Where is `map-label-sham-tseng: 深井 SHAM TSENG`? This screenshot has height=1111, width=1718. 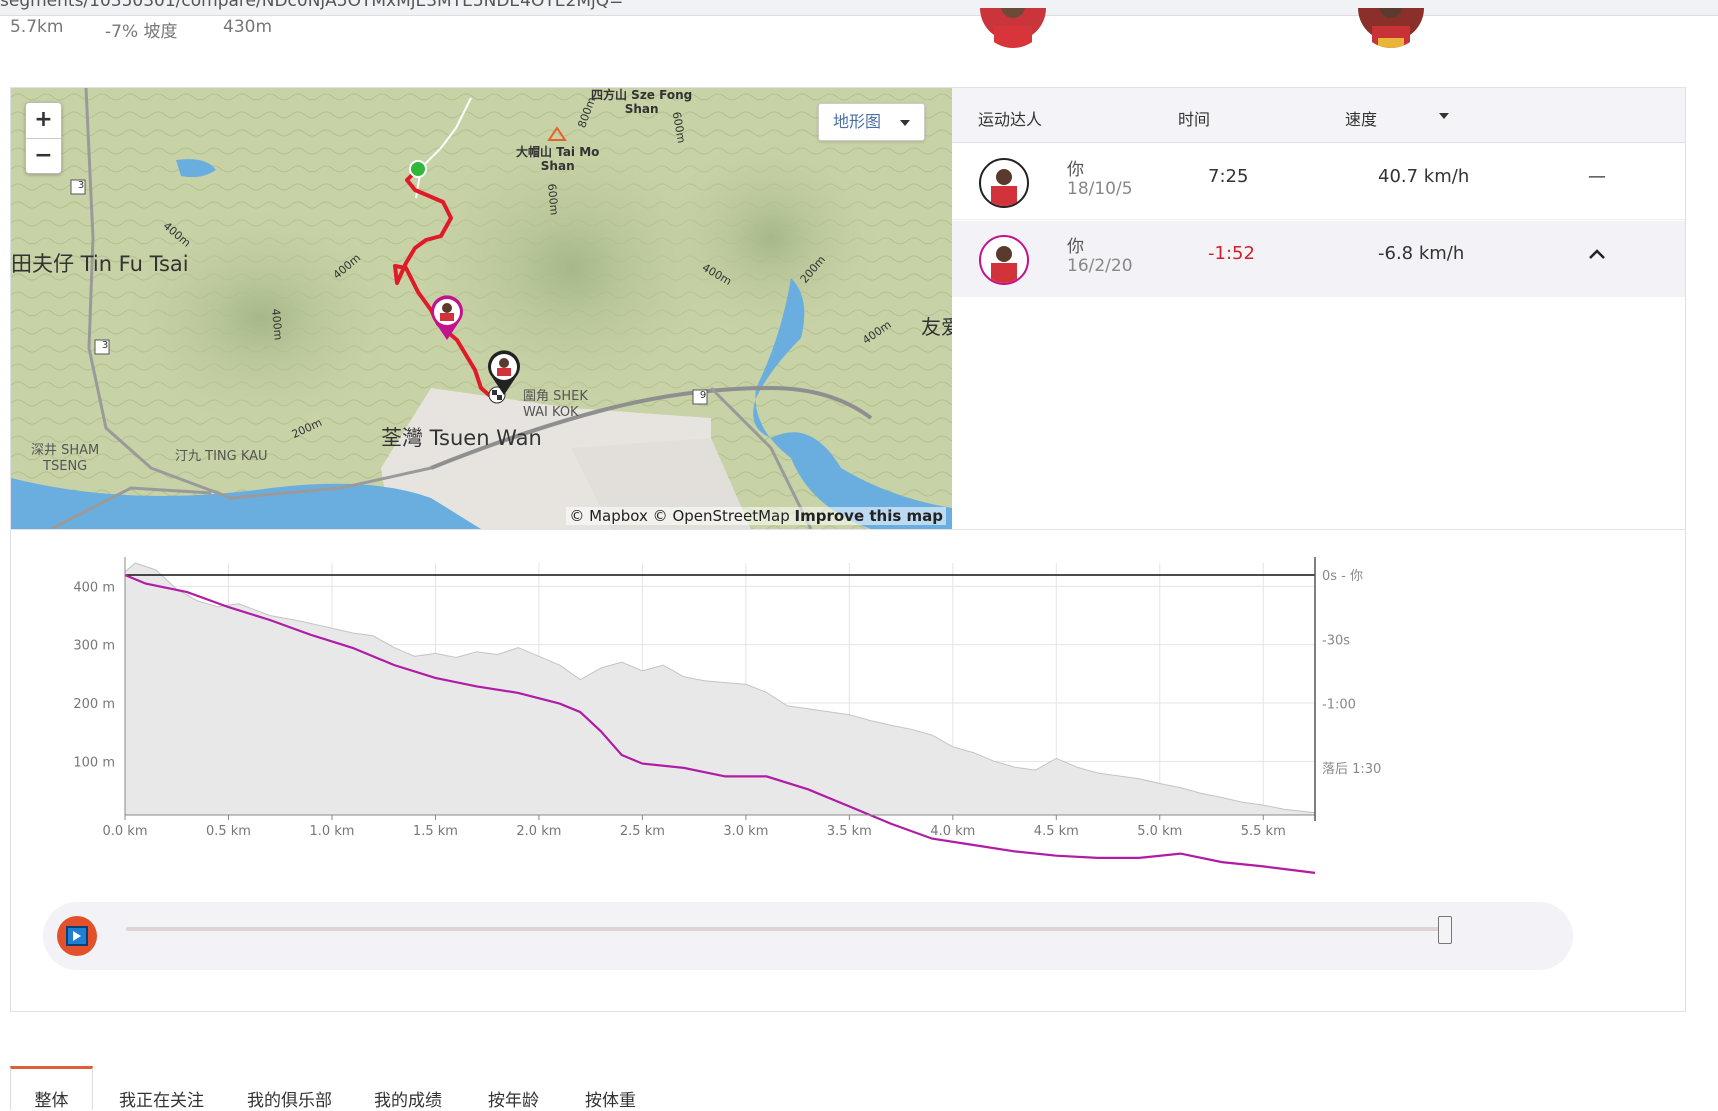
map-label-sham-tseng: 深井 SHAM TSENG is located at coordinates (65, 458).